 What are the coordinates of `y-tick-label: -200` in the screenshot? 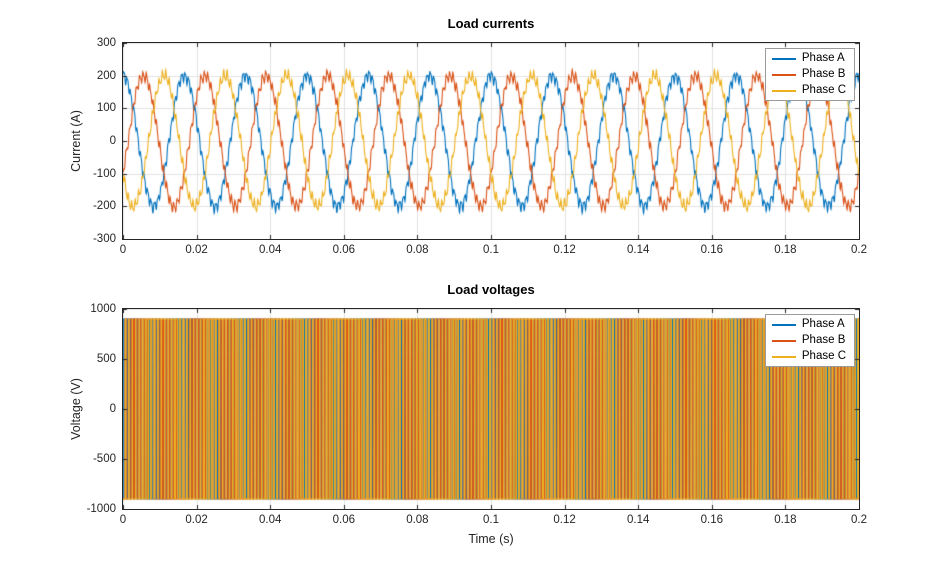 It's located at (104, 206).